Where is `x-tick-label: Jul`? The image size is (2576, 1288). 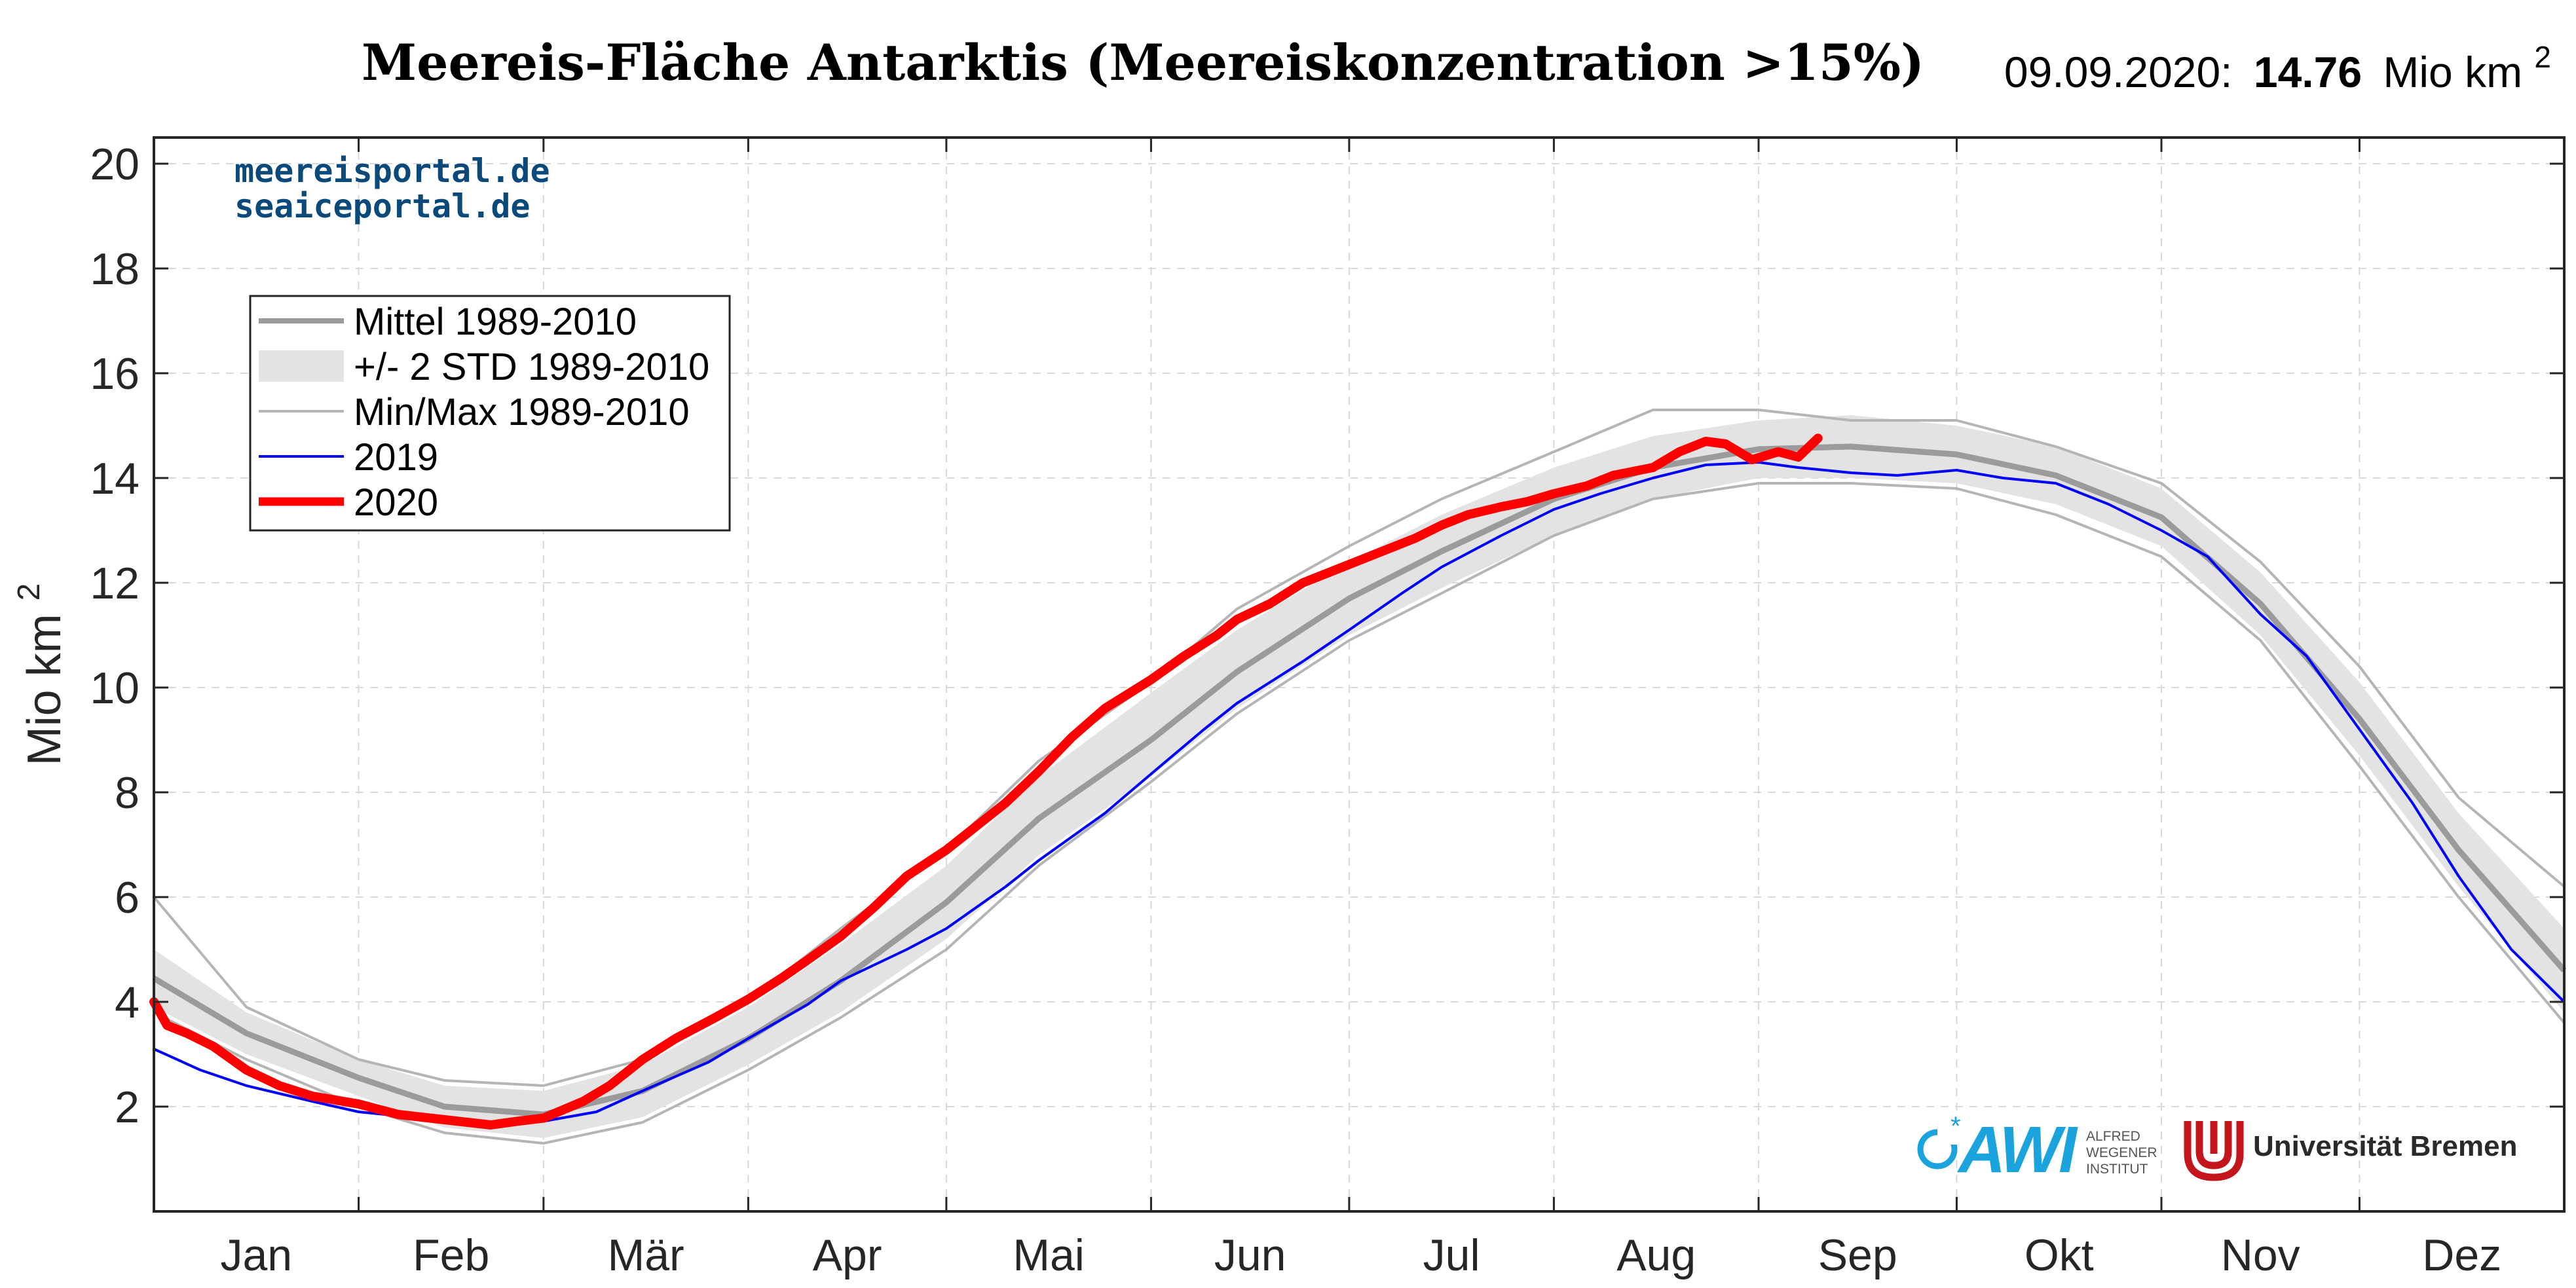
x-tick-label: Jul is located at coordinates (1451, 1255).